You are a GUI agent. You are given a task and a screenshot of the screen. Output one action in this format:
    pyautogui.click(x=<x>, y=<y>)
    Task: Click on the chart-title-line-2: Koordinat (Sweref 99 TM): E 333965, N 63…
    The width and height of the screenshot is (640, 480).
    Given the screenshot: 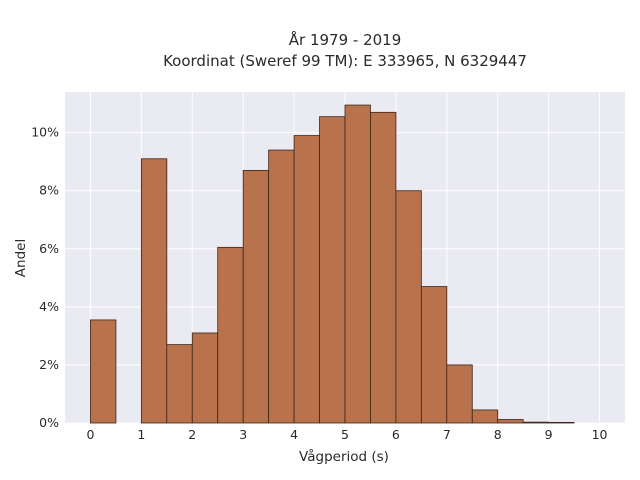 What is the action you would take?
    pyautogui.click(x=345, y=61)
    